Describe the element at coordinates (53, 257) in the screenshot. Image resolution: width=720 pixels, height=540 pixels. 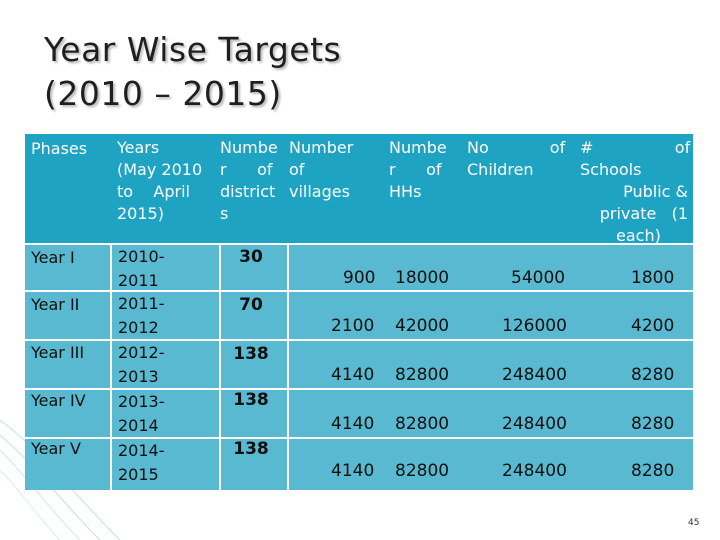
I see `phase-label: Year I` at that location.